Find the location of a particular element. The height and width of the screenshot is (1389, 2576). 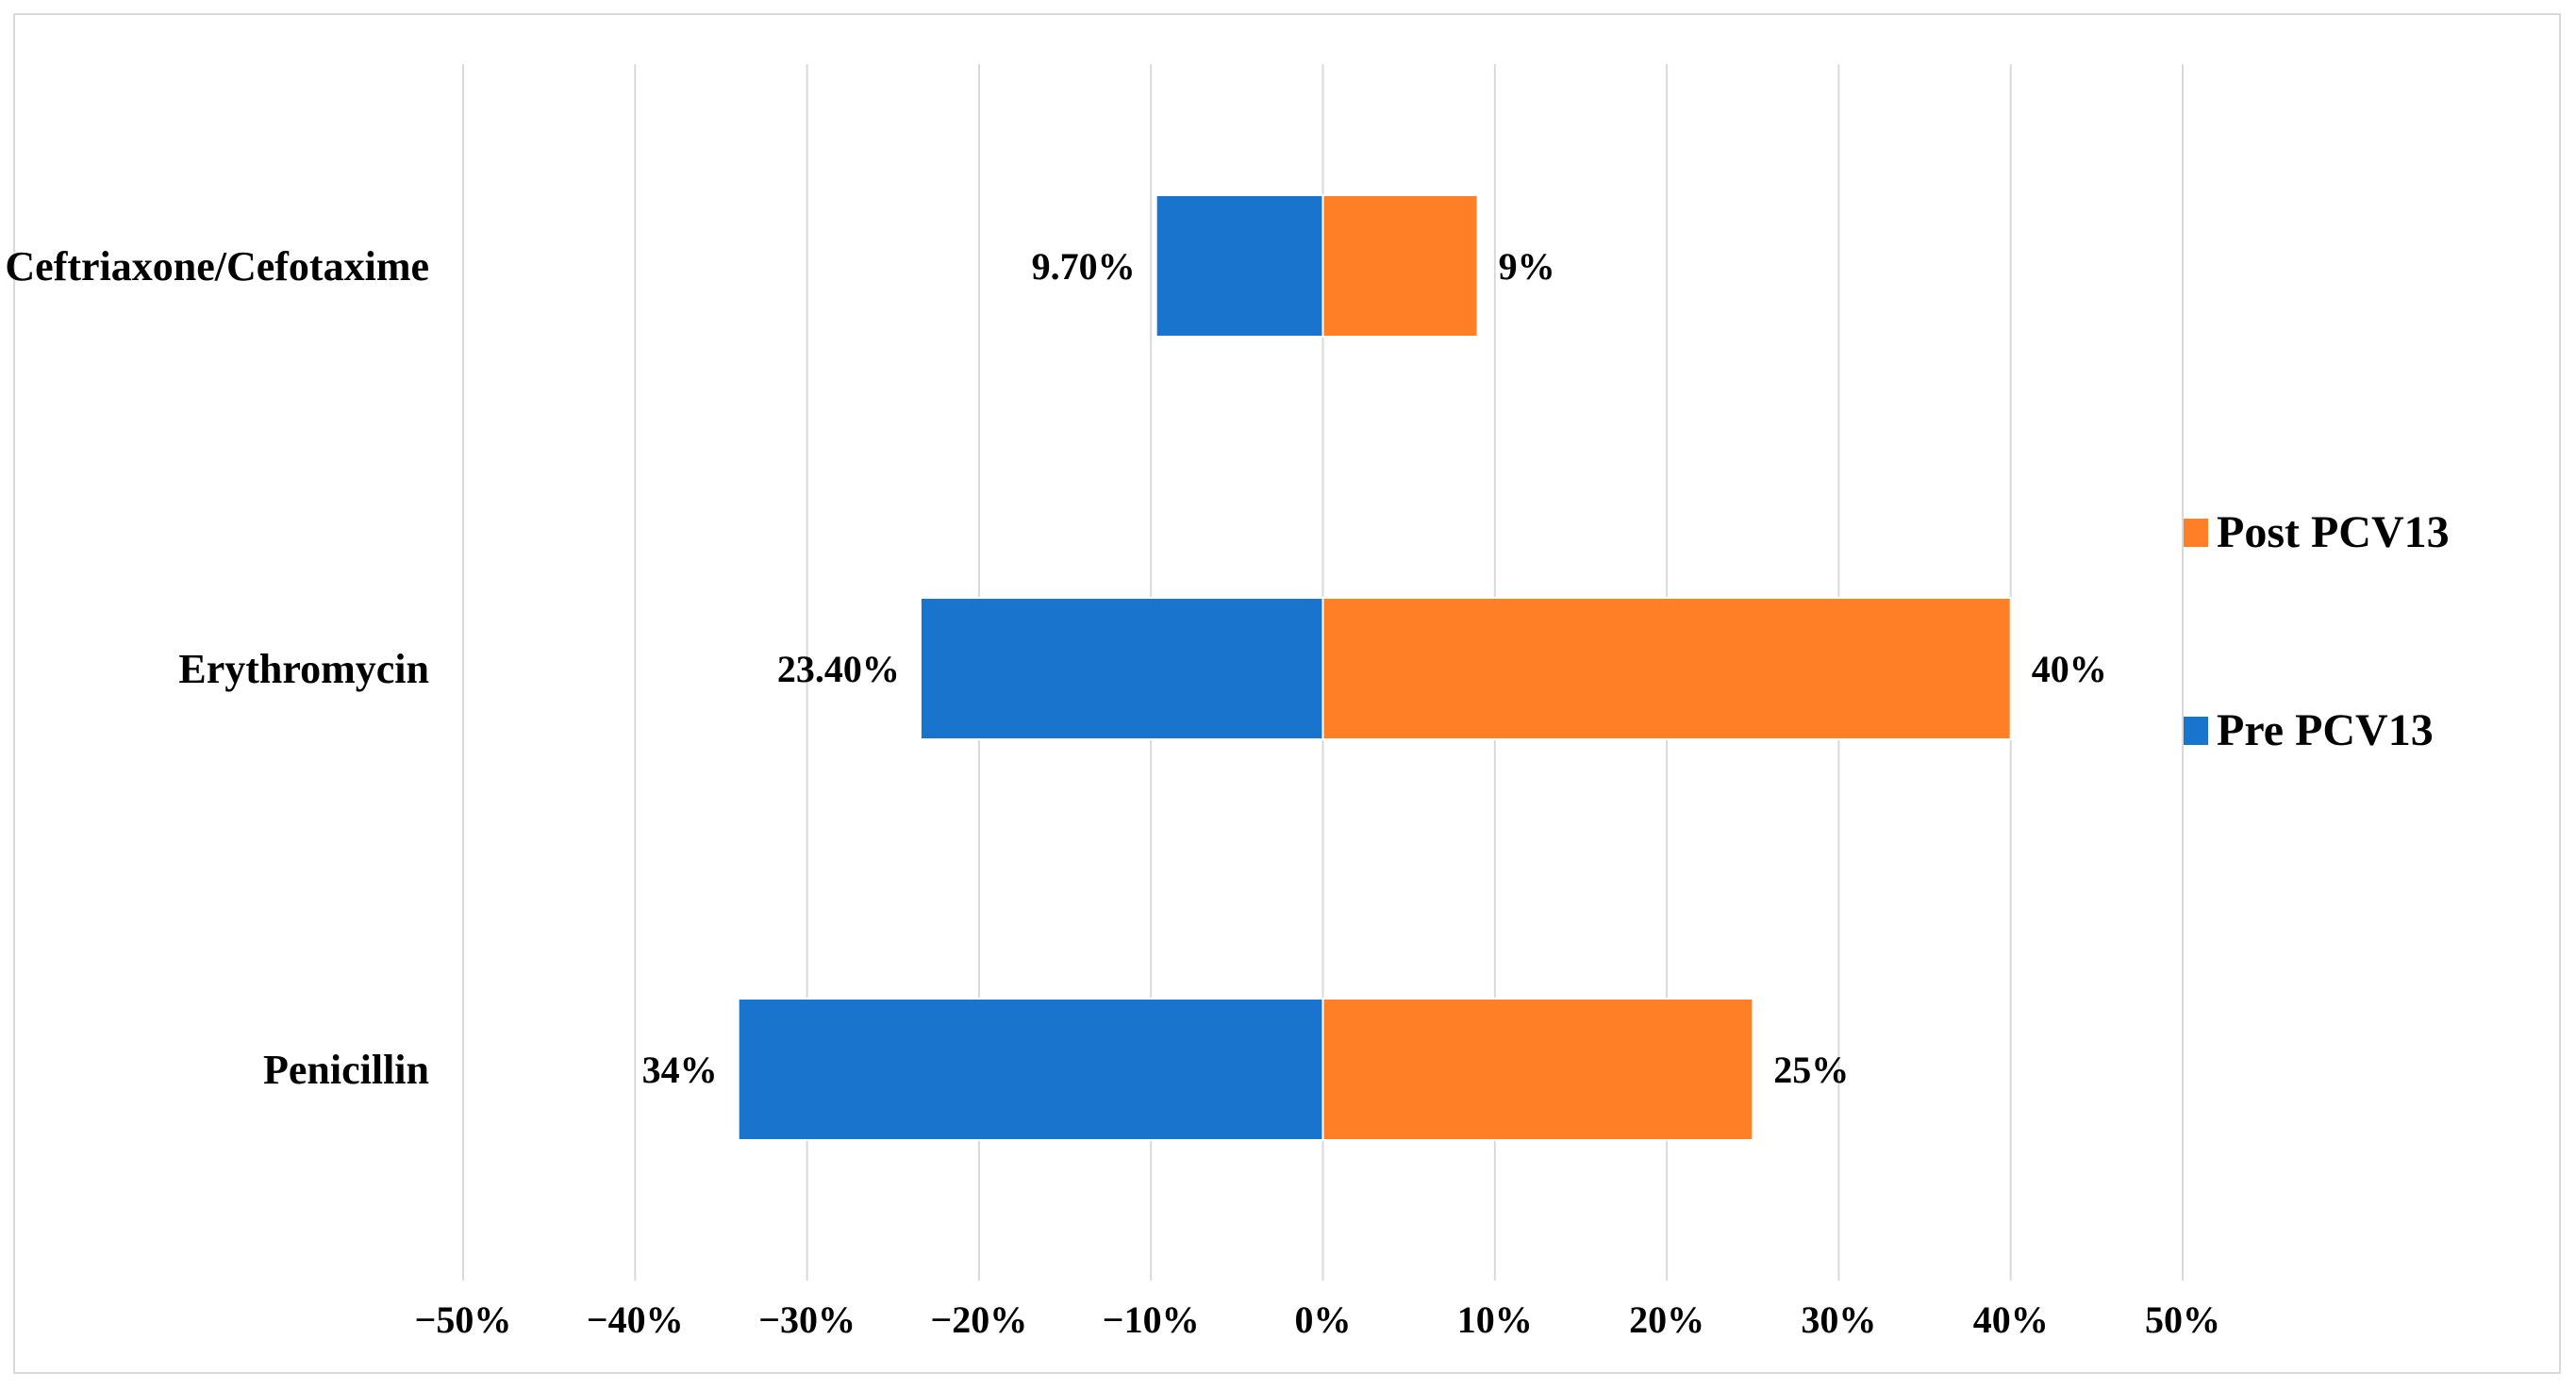

legend-label: Pre PCV13 is located at coordinates (2326, 730).